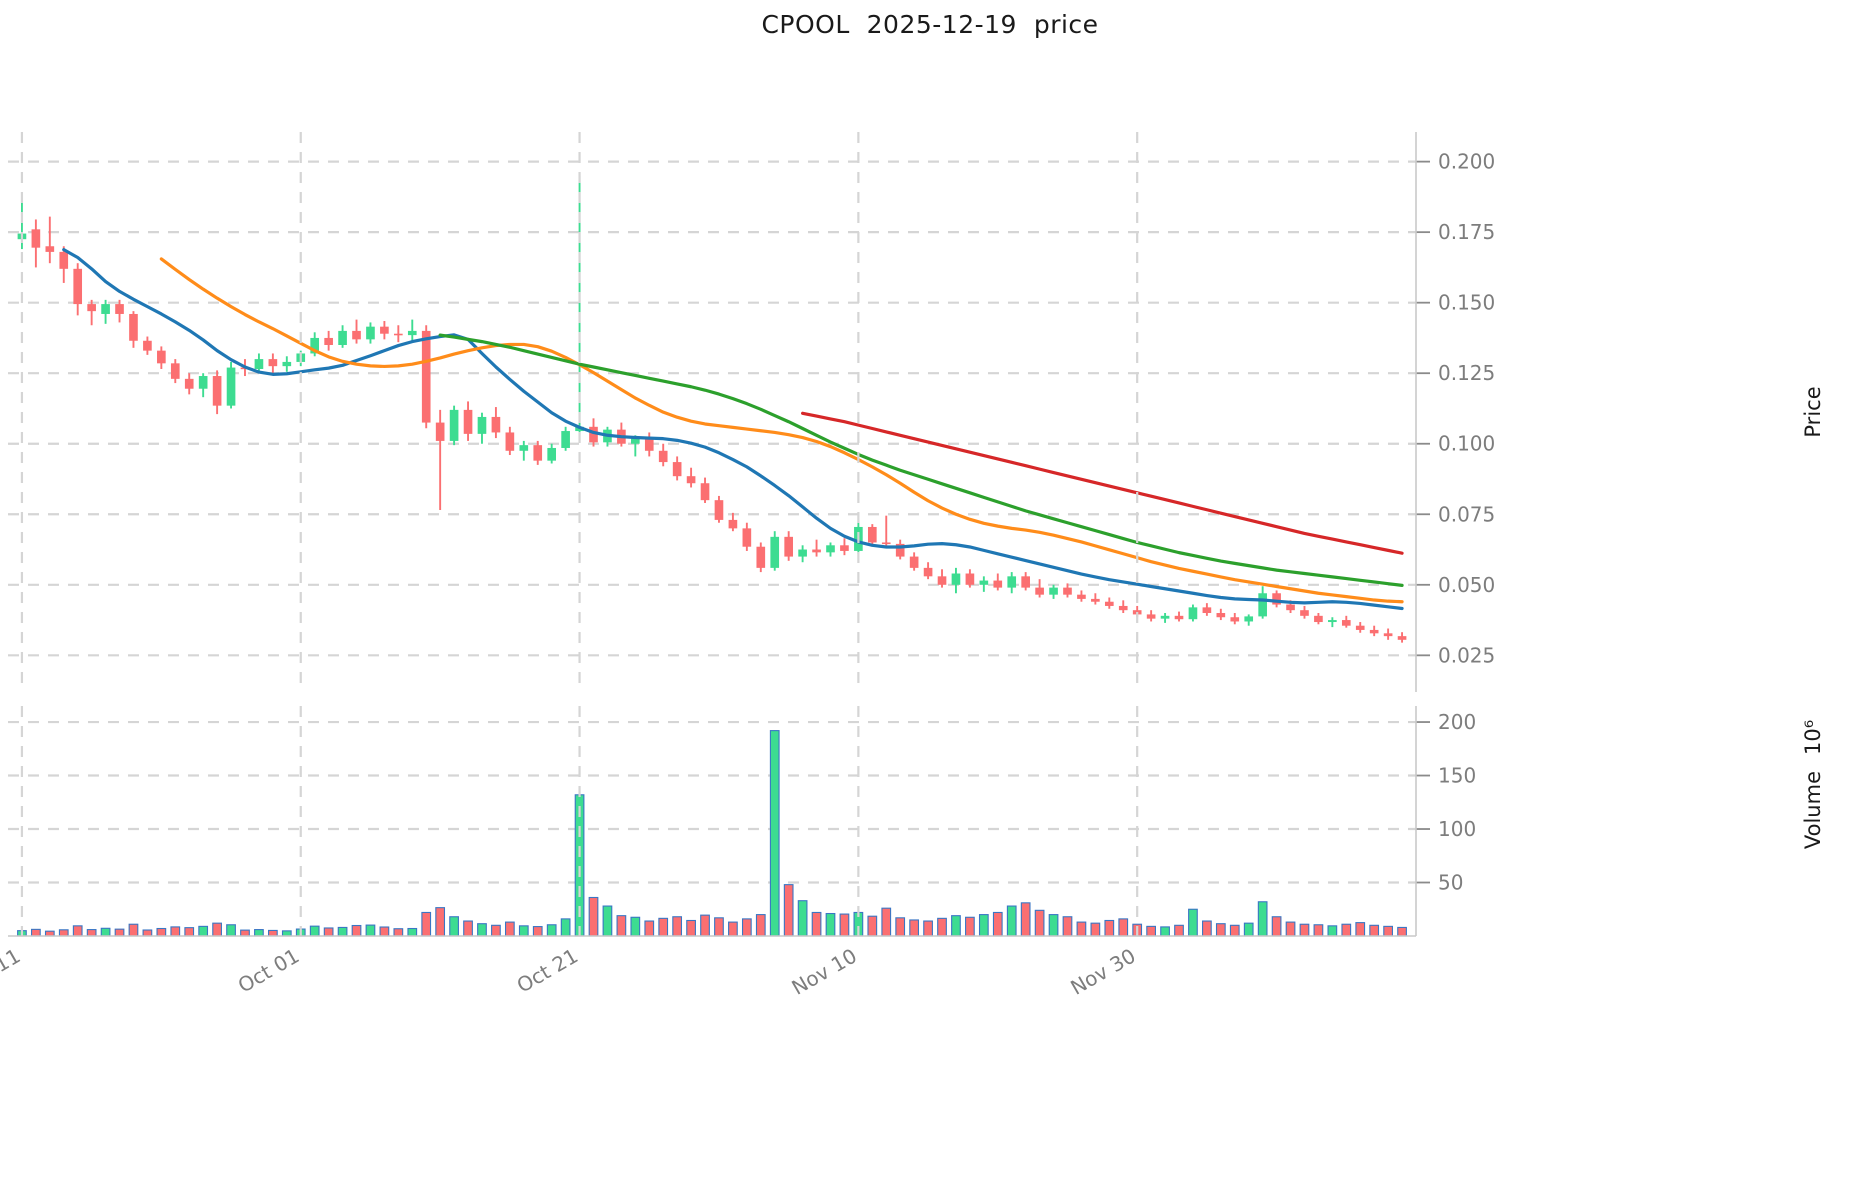 The height and width of the screenshot is (1202, 1860). I want to click on ma-line, so click(1102, 483).